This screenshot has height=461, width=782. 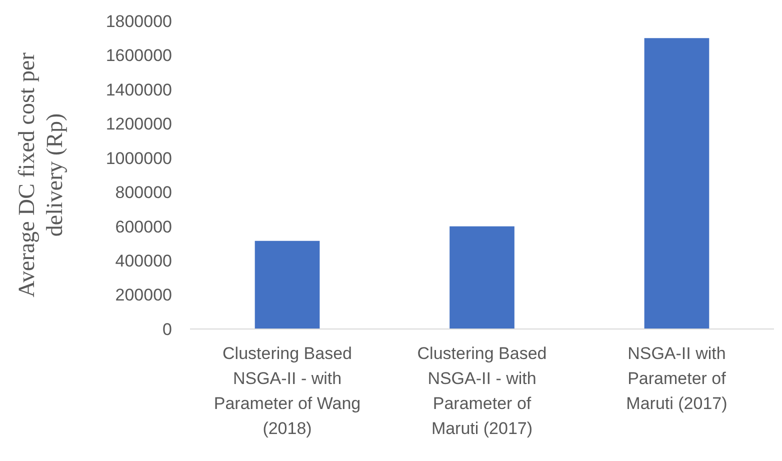 What do you see at coordinates (139, 90) in the screenshot?
I see `y-tick-label: 1400000` at bounding box center [139, 90].